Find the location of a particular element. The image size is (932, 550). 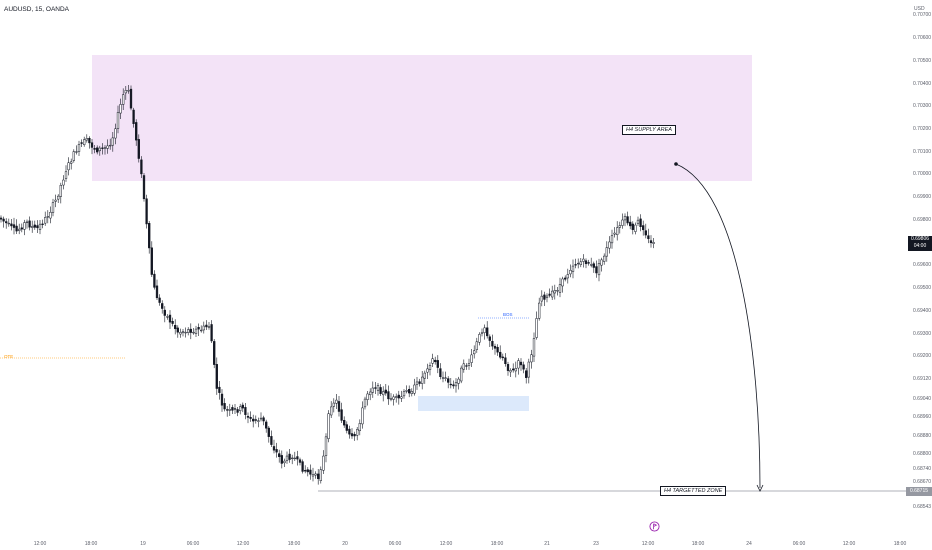

supply-area-label: H4 SUPPLY AREA is located at coordinates (649, 130).